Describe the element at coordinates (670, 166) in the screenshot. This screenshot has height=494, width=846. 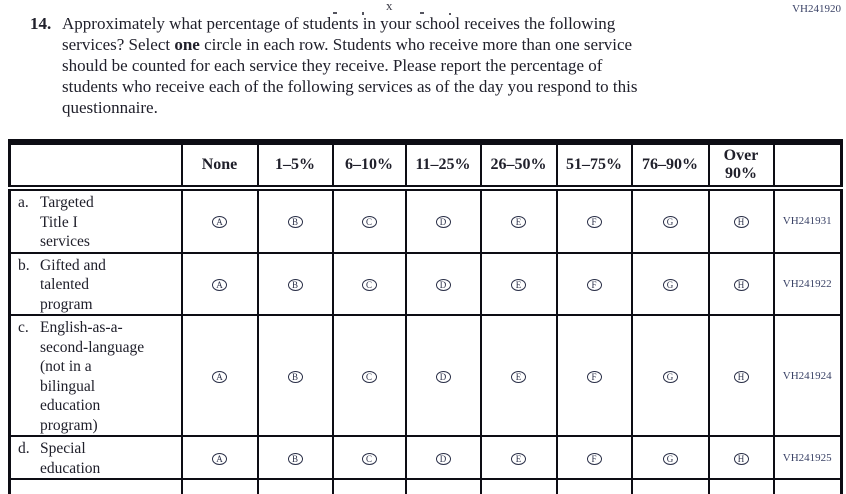
I see `header-cell-76-90-: 76–90%` at that location.